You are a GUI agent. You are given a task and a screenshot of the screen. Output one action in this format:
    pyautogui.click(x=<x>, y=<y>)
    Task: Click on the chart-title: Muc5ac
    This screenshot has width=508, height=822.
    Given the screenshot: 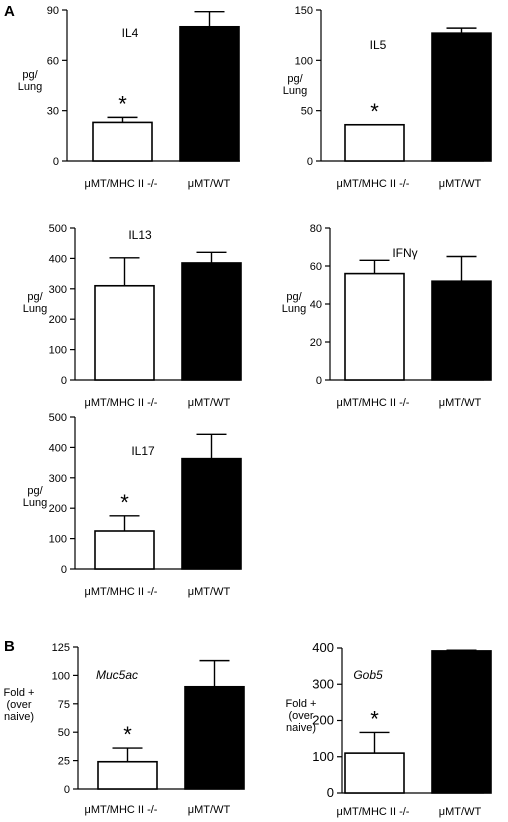 What is the action you would take?
    pyautogui.click(x=117, y=675)
    